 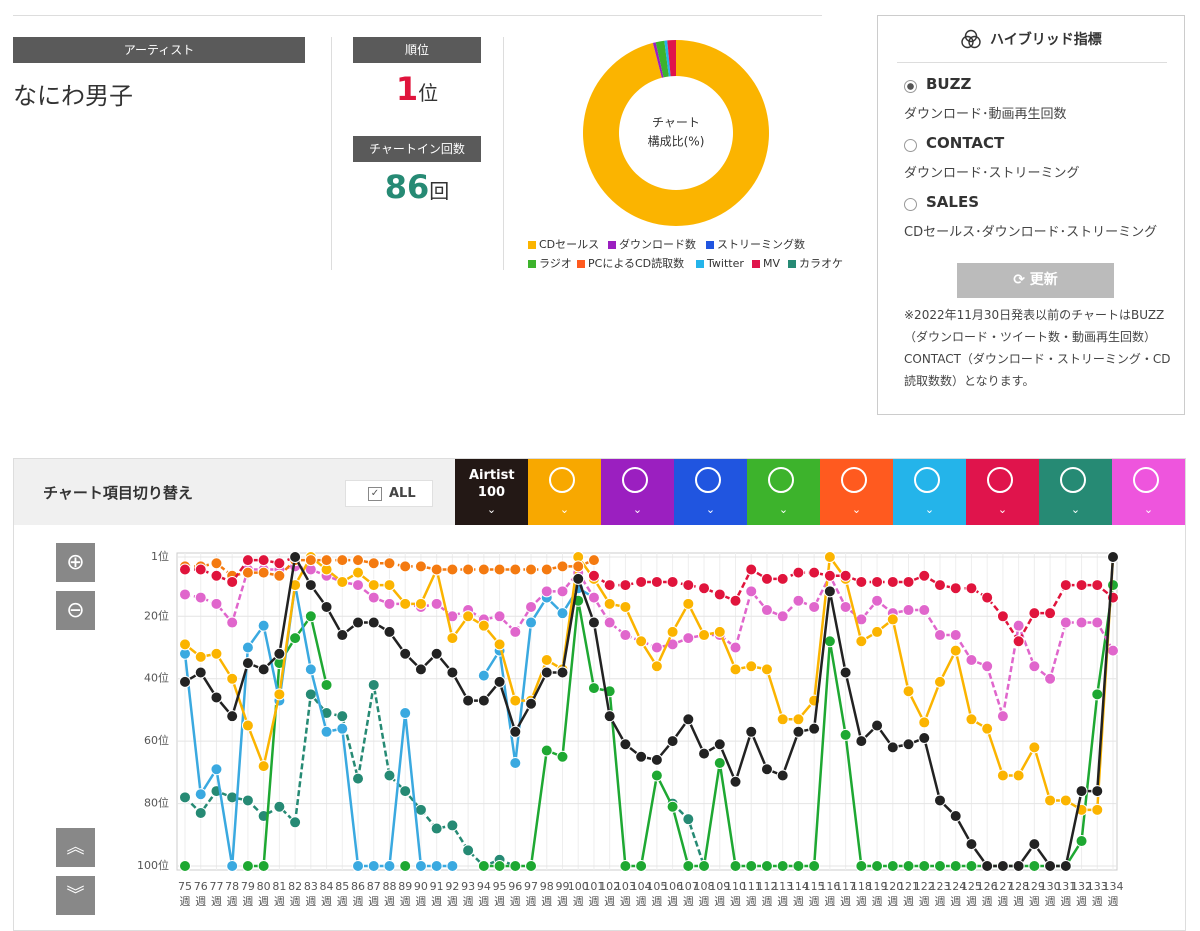 I want to click on artist-header: アーティスト, so click(x=159, y=50).